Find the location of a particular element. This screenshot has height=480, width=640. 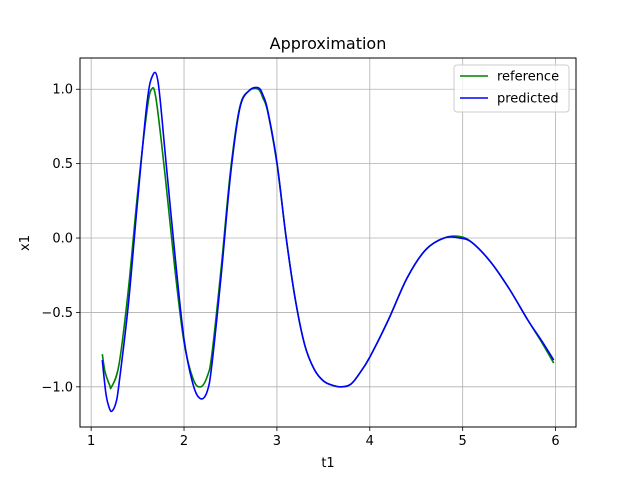

x-tick-label: 5 is located at coordinates (463, 441).